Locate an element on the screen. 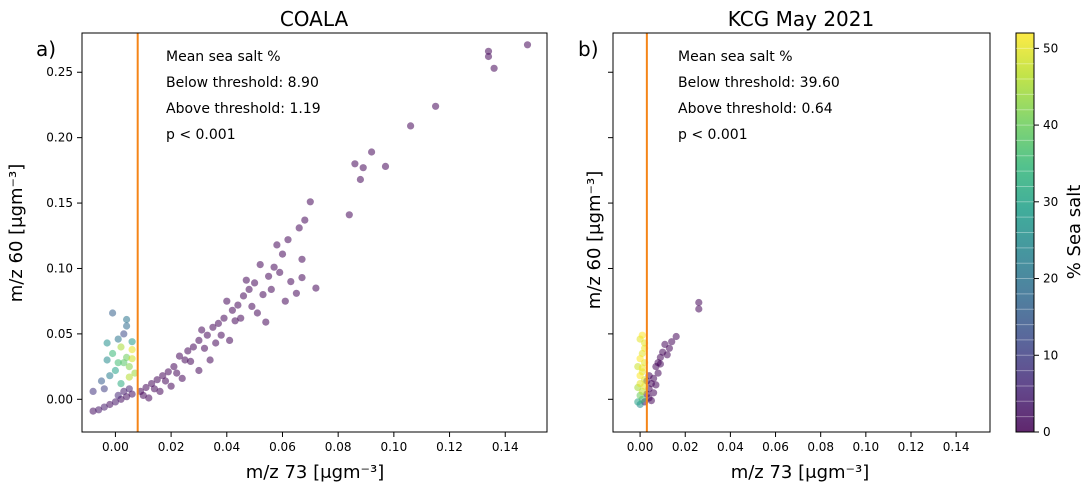  panel-b-annotation-4: p < 0.001 is located at coordinates (713, 135).